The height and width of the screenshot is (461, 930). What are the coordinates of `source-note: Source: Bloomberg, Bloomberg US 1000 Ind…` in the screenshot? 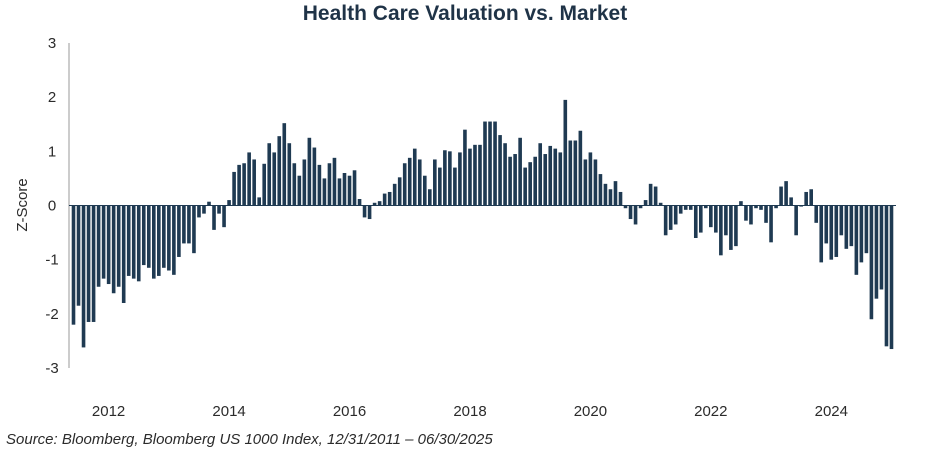 It's located at (249, 439).